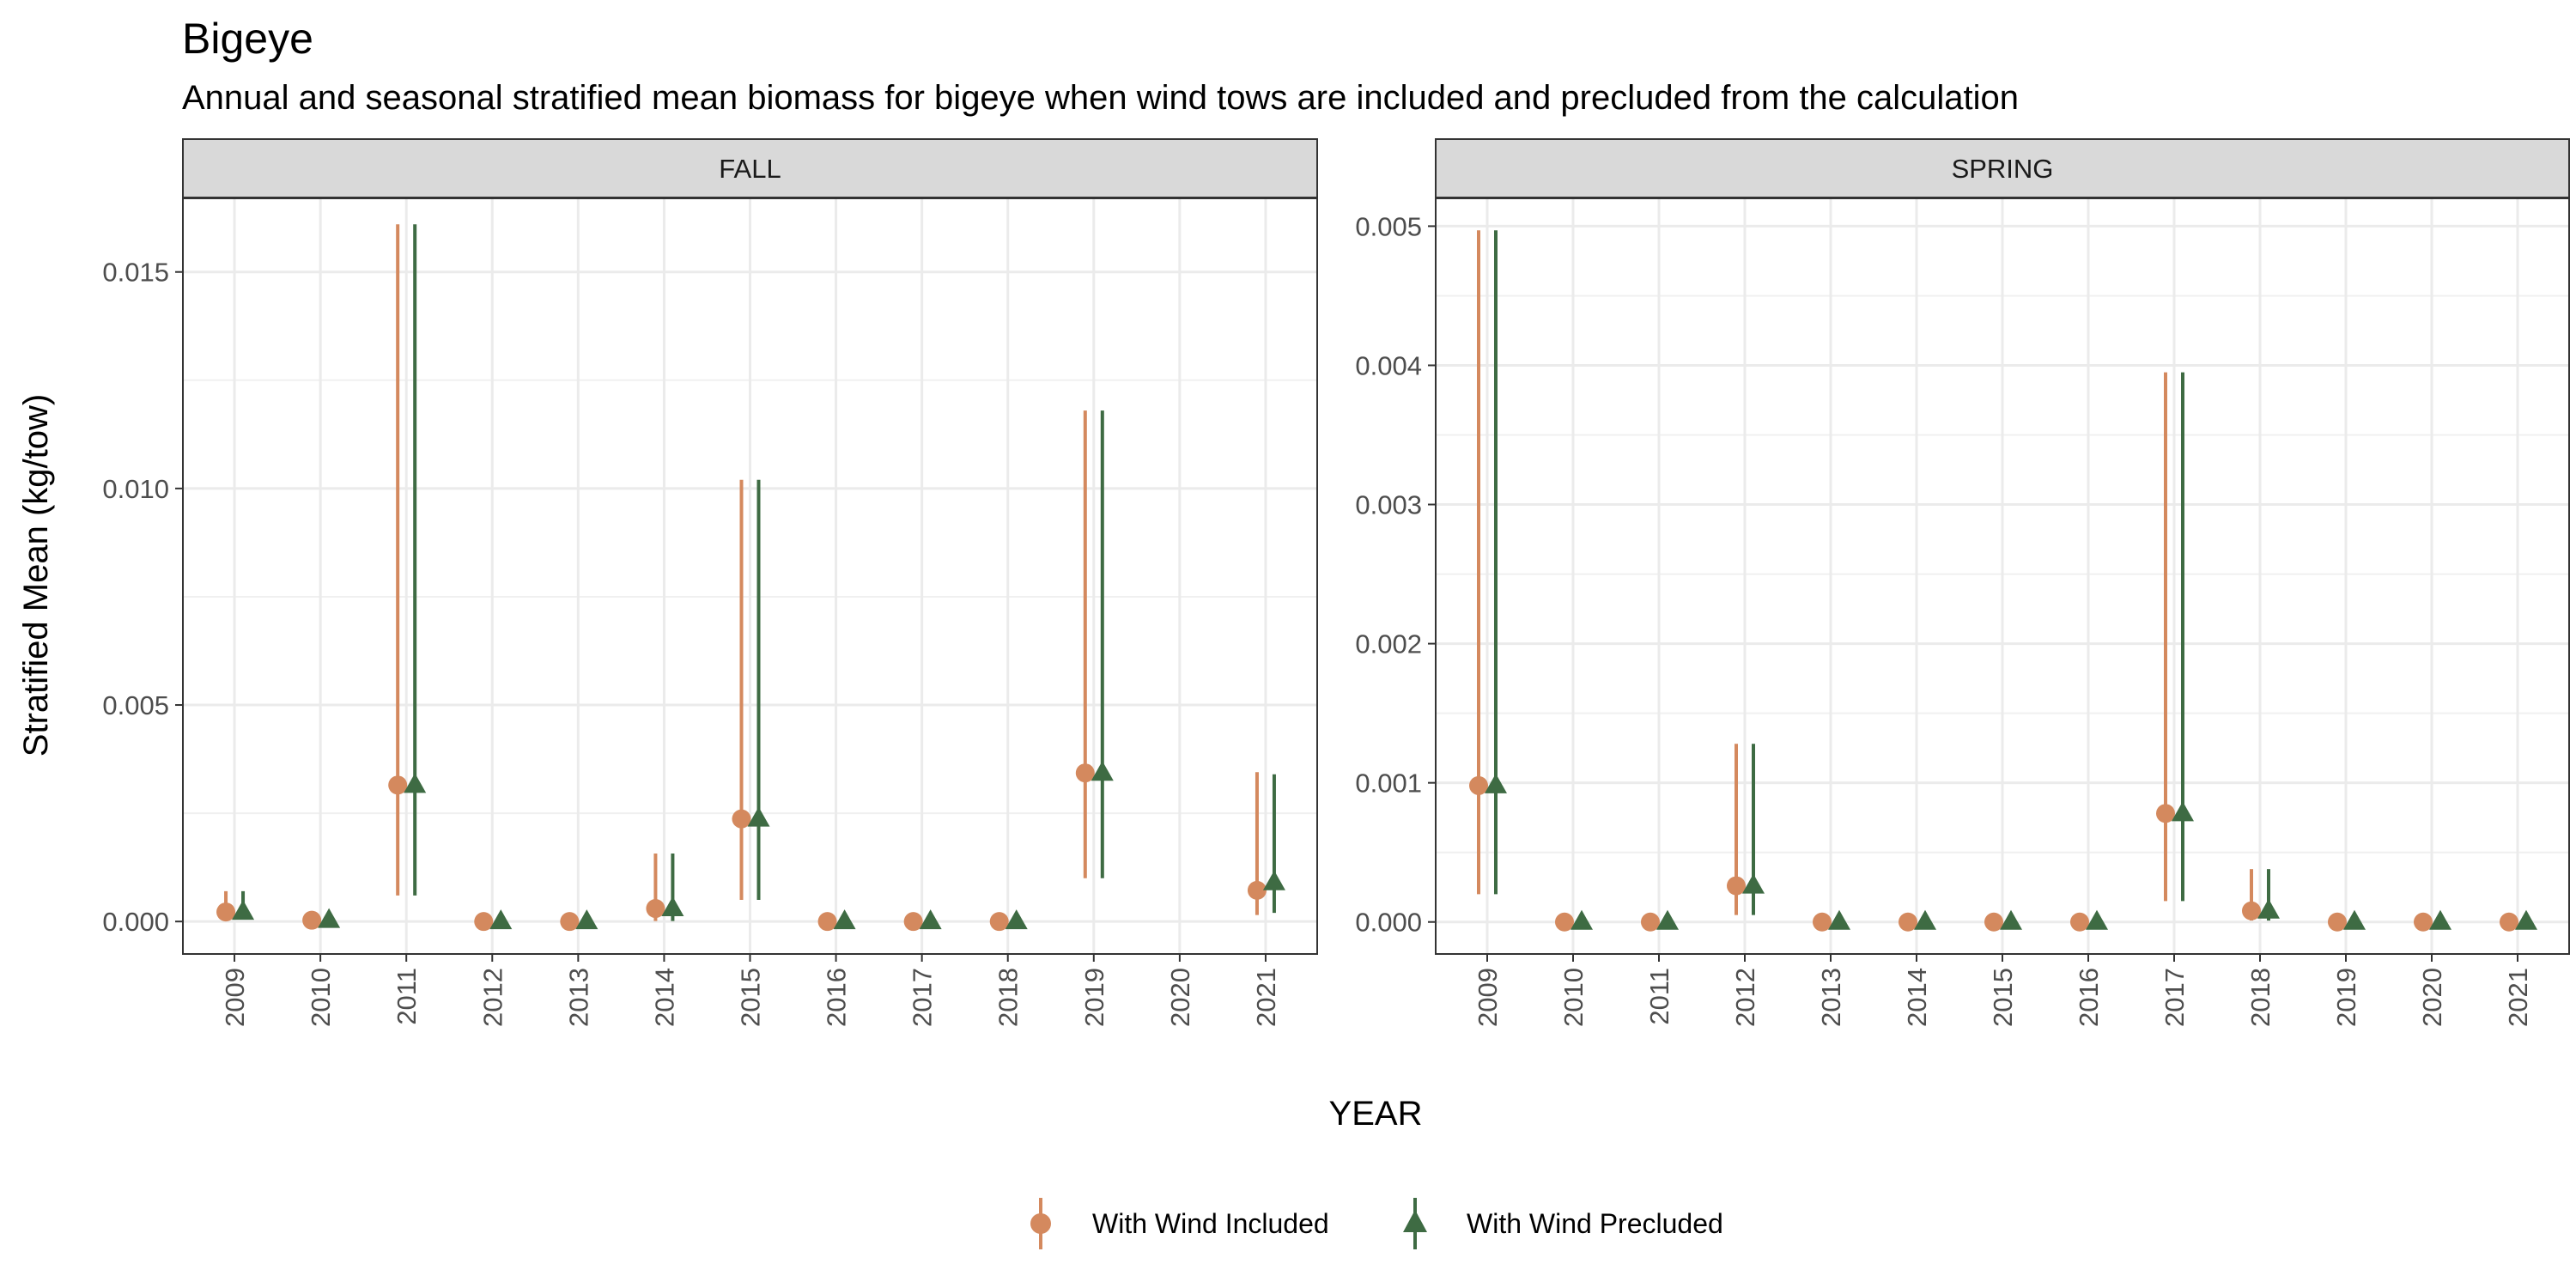 The image size is (2576, 1288). What do you see at coordinates (1376, 1224) in the screenshot?
I see `legend: With Wind Included With Wind Precluded` at bounding box center [1376, 1224].